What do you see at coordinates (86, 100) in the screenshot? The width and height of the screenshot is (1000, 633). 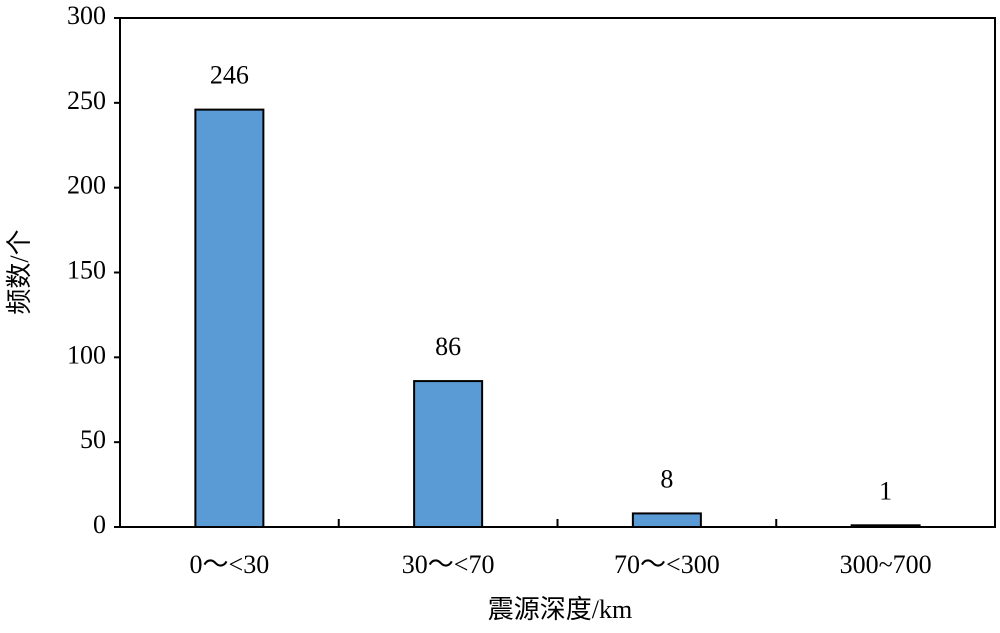 I see `y-tick-label: 250` at bounding box center [86, 100].